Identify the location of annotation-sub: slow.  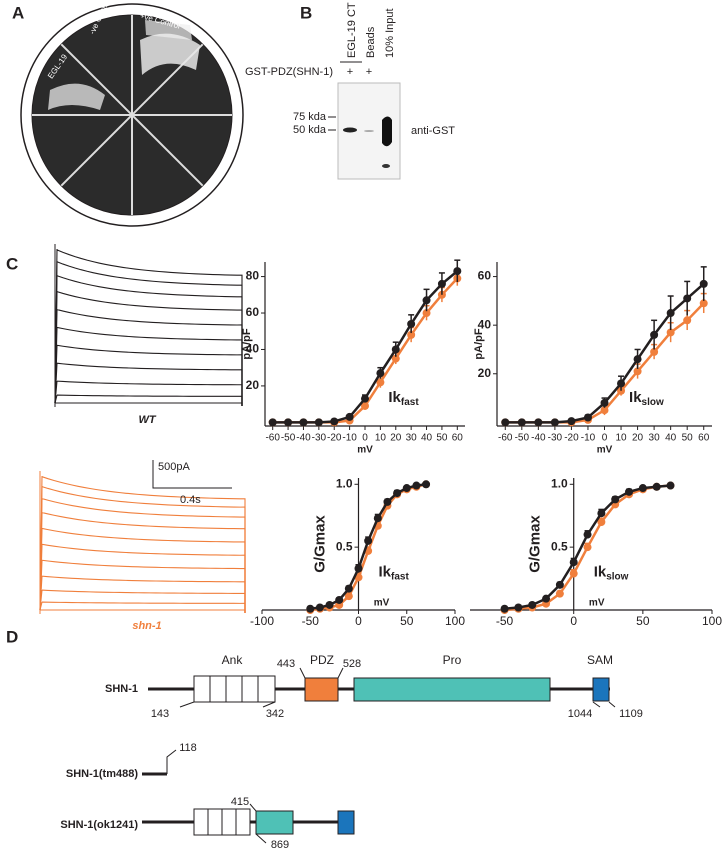
(617, 576).